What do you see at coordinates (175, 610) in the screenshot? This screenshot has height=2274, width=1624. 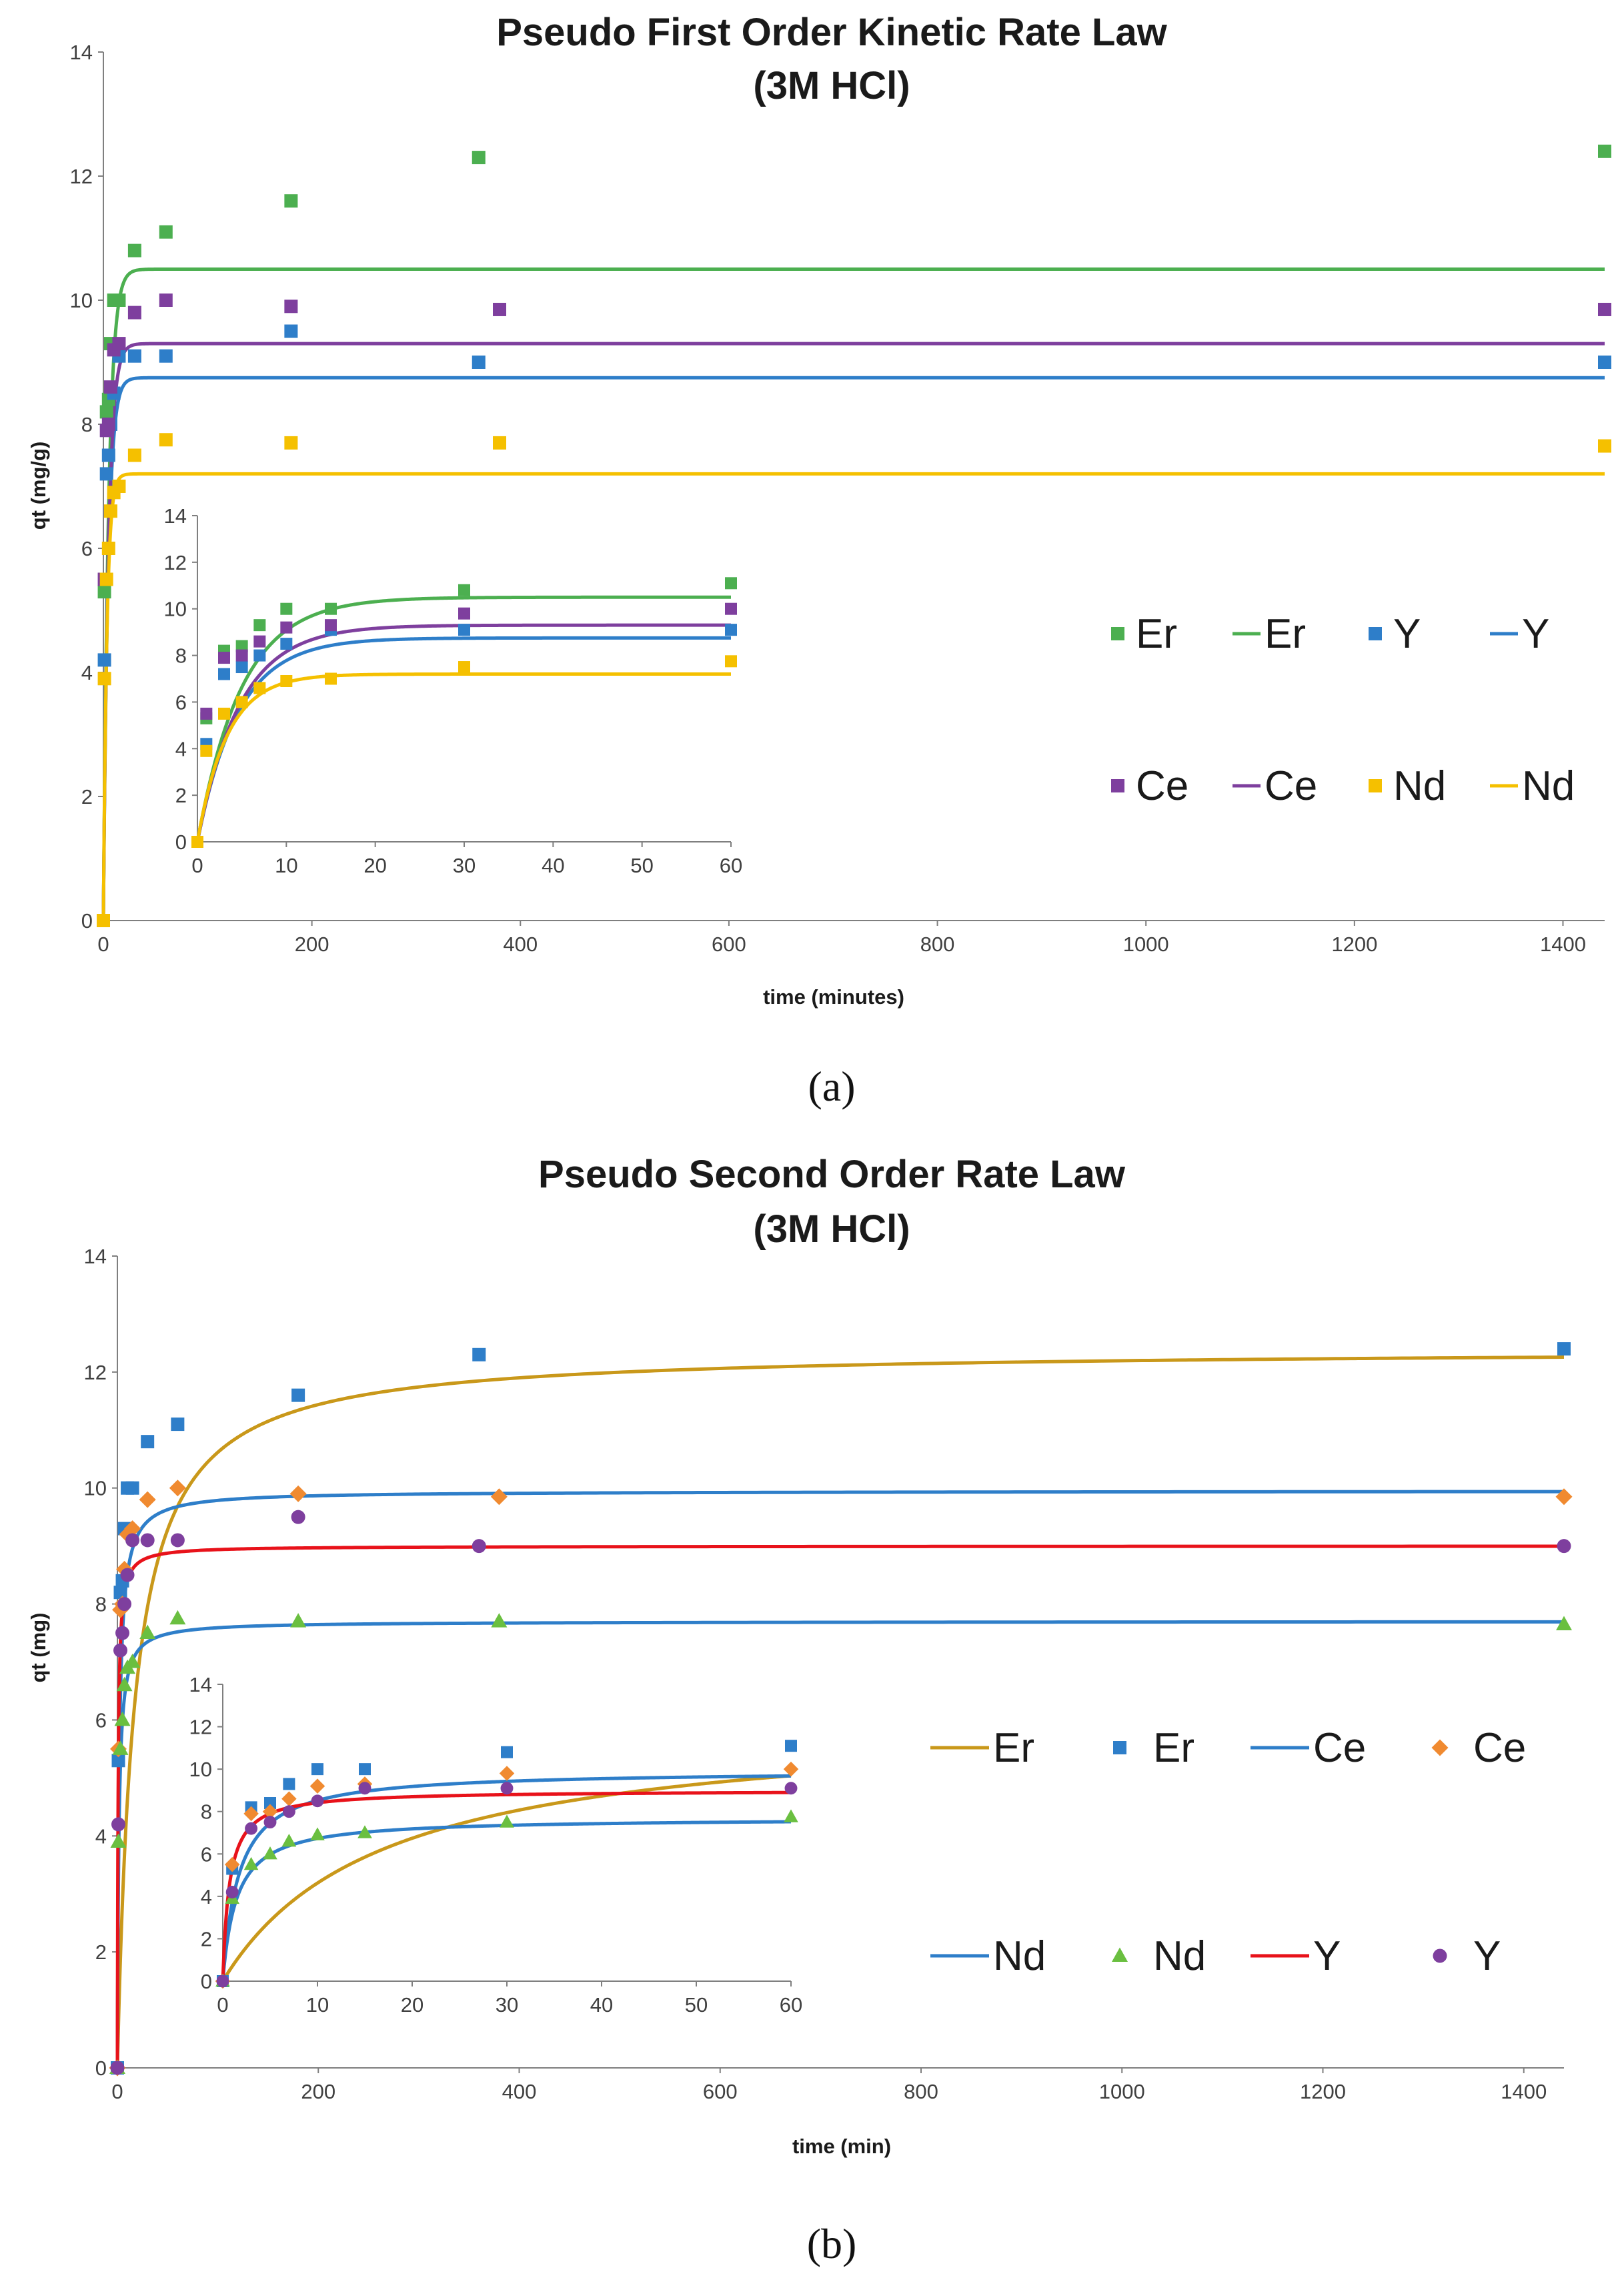 I see `inset-y-tick-label: 10` at bounding box center [175, 610].